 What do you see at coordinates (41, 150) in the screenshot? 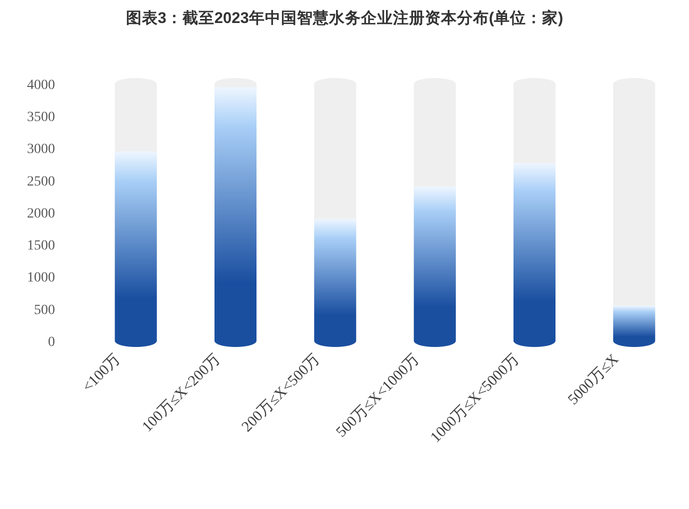
I see `y-tick-label: 3000` at bounding box center [41, 150].